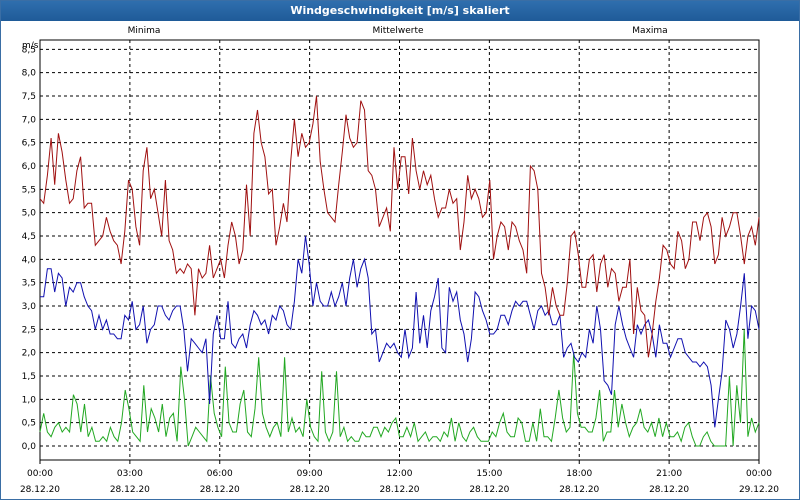 This screenshot has width=800, height=500. I want to click on x-tick-time: 09:00, so click(310, 474).